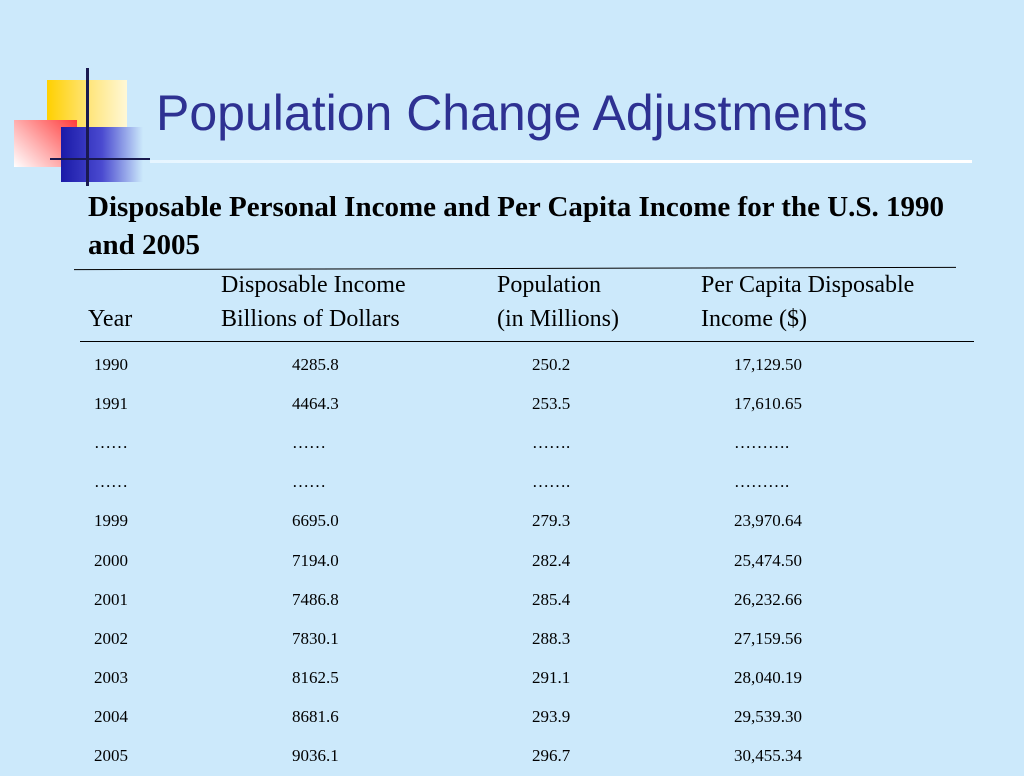 The image size is (1024, 776). I want to click on table-row: 2004 8681.6 293.9 29,539.30, so click(531, 717).